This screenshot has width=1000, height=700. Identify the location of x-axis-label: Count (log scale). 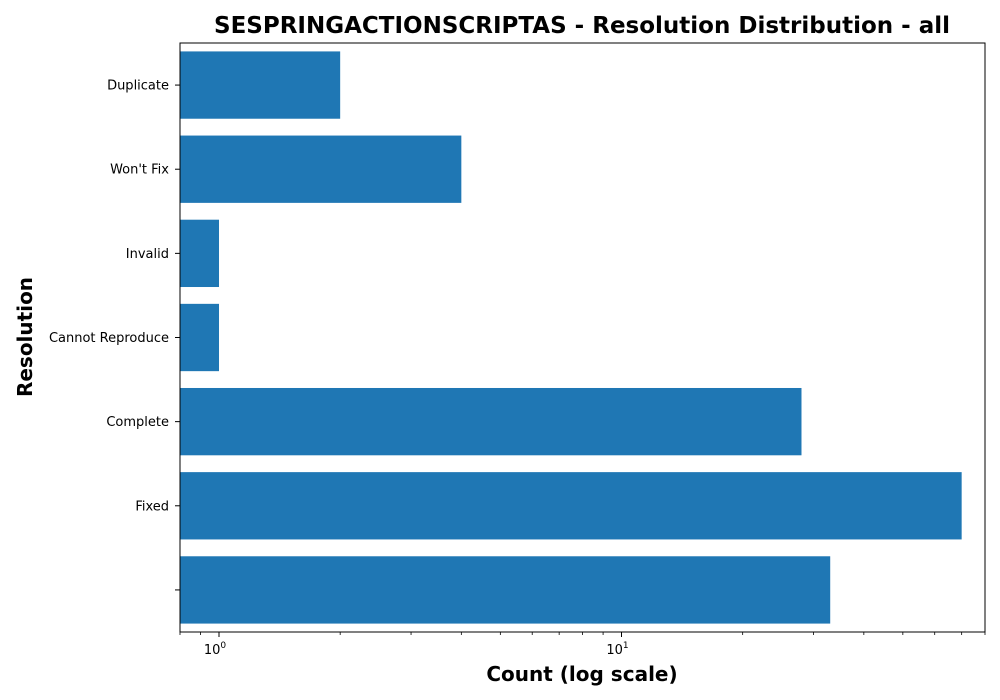
(581, 674).